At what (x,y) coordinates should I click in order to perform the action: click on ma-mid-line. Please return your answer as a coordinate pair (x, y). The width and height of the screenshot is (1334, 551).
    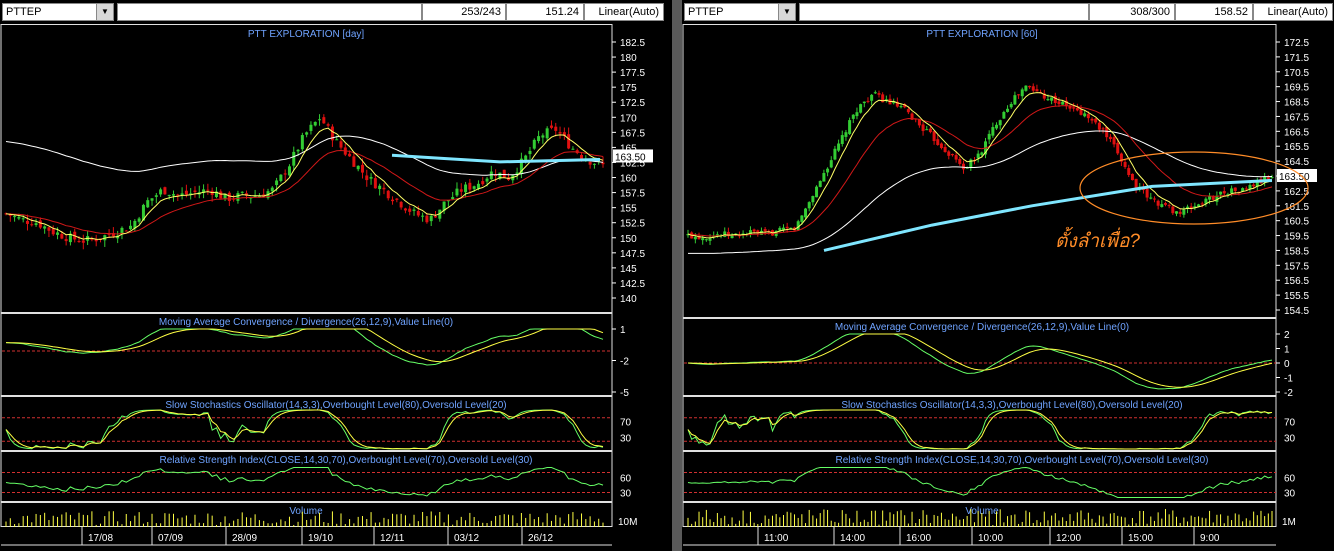
    Looking at the image, I should click on (304, 192).